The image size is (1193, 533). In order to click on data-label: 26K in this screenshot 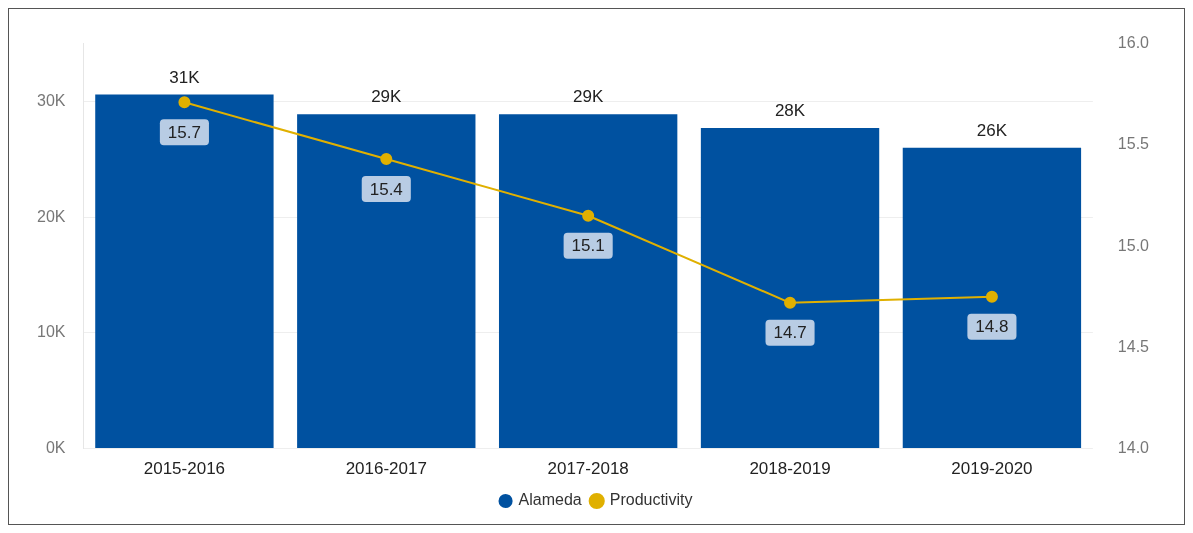, I will do `click(992, 130)`.